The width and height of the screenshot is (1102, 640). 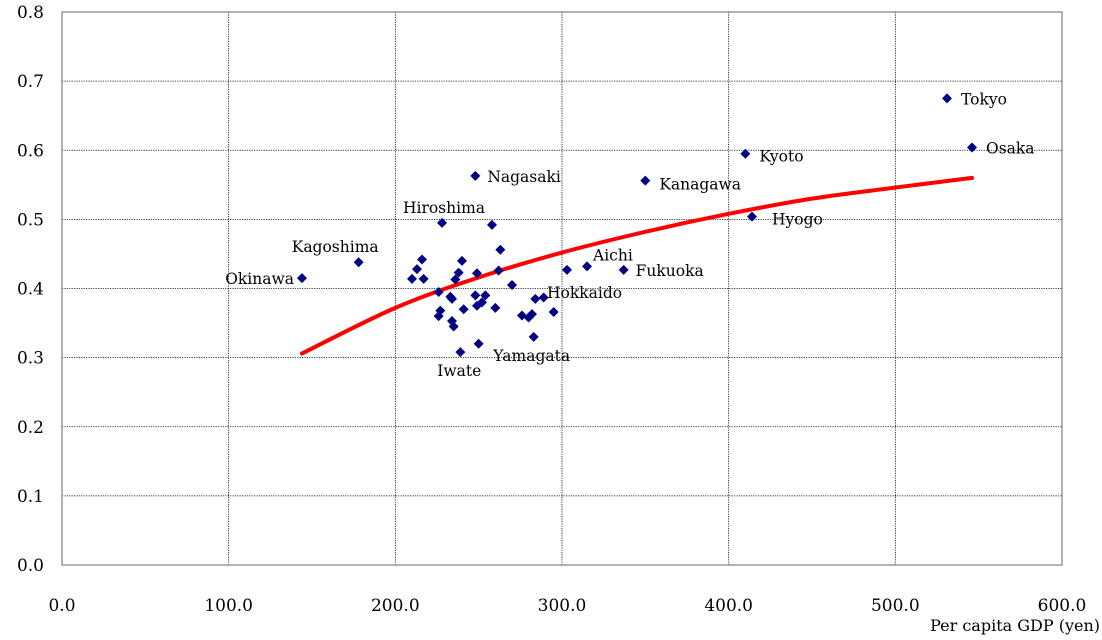 What do you see at coordinates (61, 606) in the screenshot?
I see `x-tick-label: 0.0` at bounding box center [61, 606].